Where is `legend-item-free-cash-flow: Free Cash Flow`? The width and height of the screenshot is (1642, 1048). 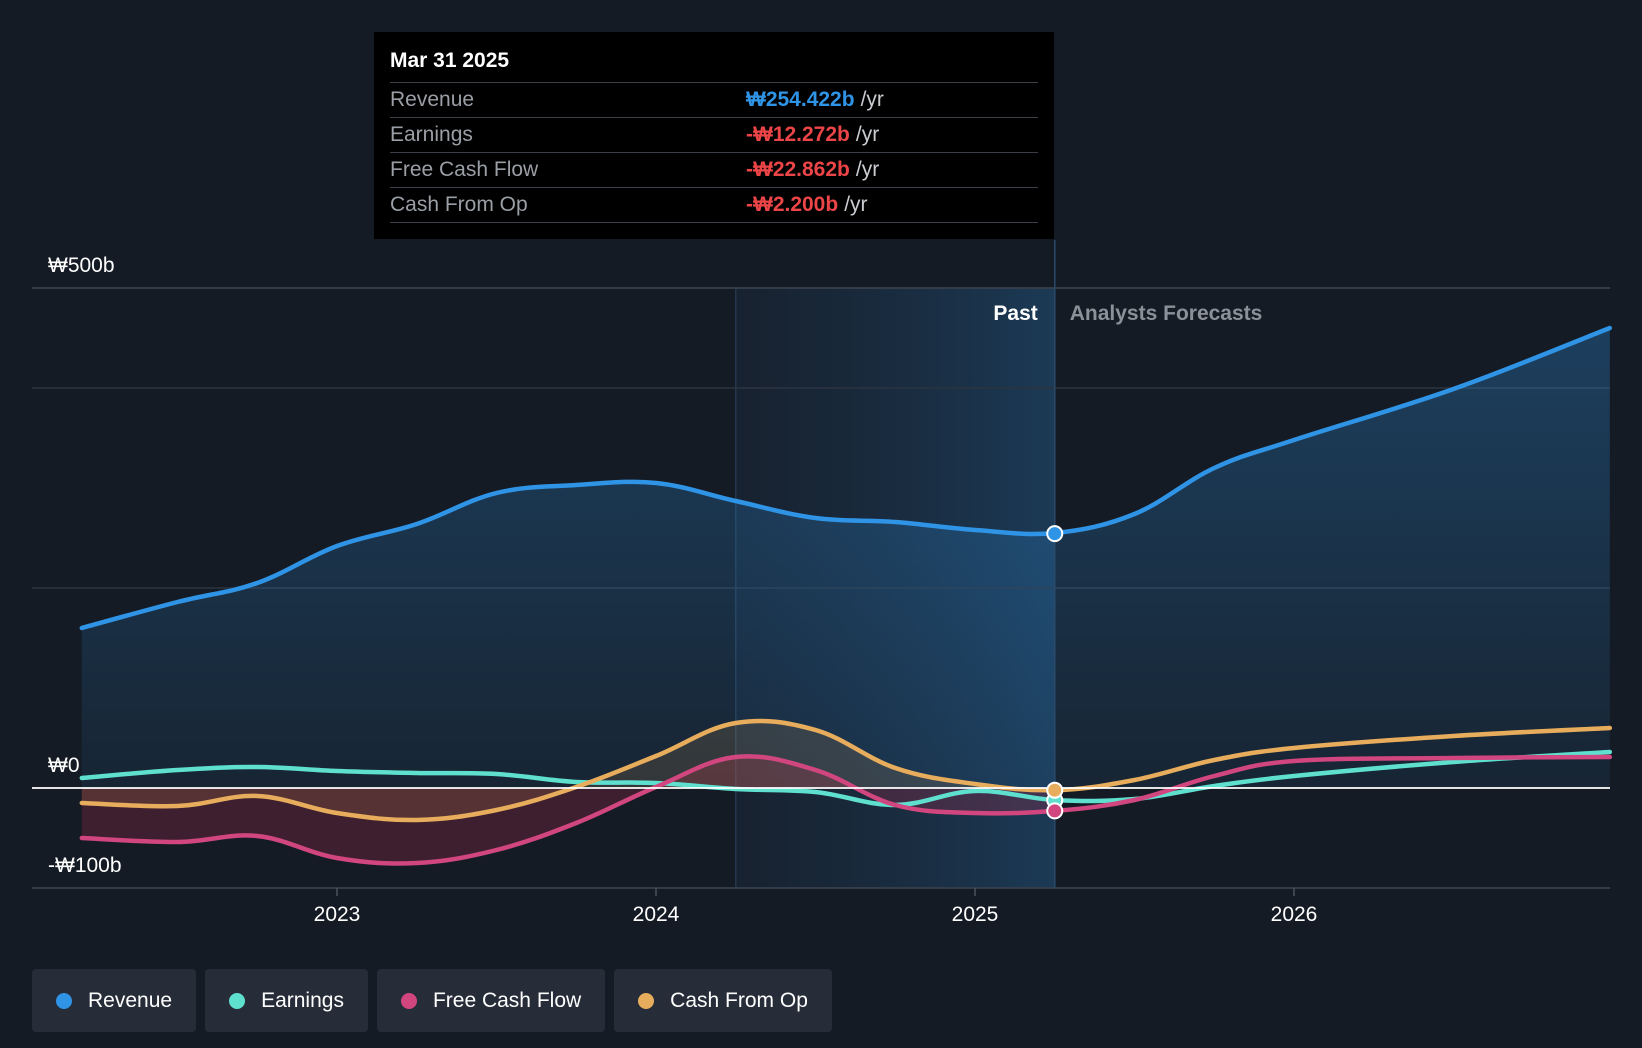
legend-item-free-cash-flow: Free Cash Flow is located at coordinates (491, 1000).